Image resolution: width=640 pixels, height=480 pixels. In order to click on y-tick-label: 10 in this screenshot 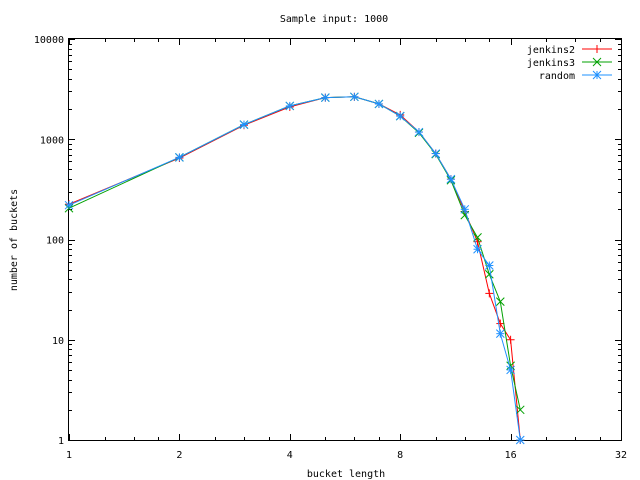, I will do `click(58, 341)`.